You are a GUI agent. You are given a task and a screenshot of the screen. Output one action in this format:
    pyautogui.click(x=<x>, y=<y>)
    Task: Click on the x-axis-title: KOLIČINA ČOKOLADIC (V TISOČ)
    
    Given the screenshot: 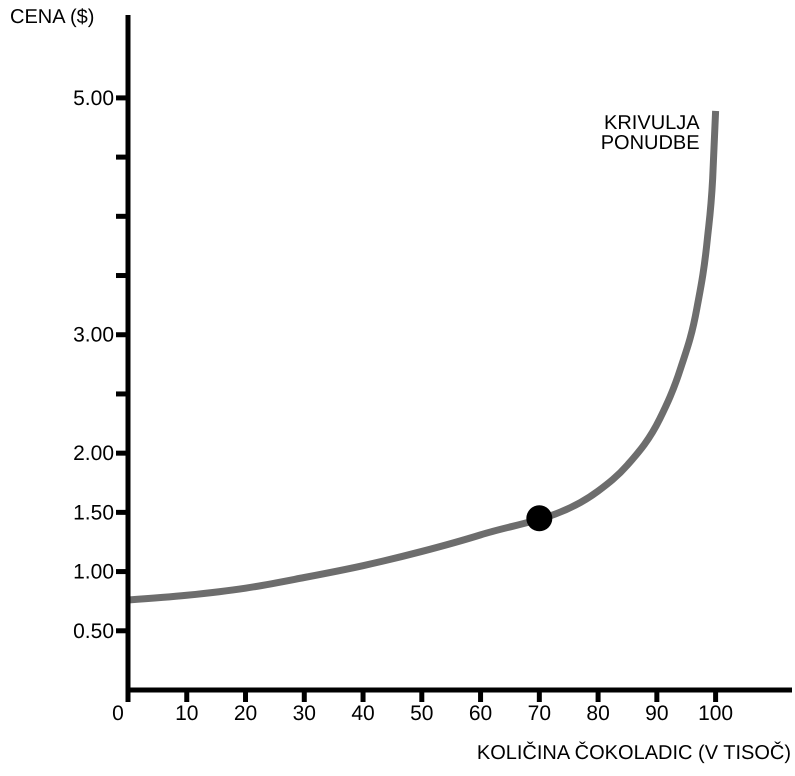 What is the action you would take?
    pyautogui.click(x=633, y=753)
    